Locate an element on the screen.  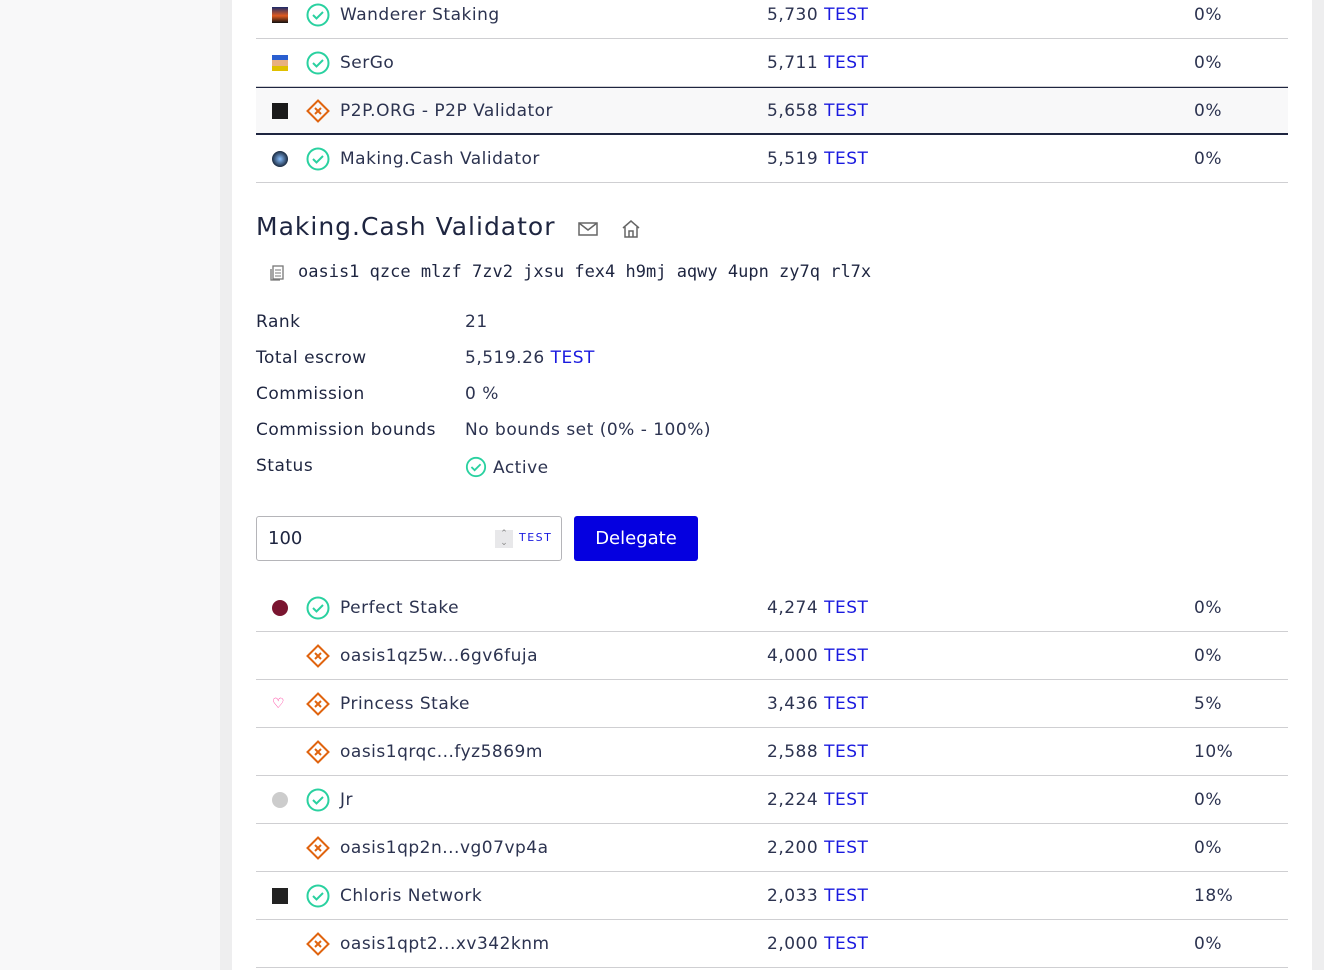
validator-escrow: 2,224 TEST is located at coordinates (817, 800).